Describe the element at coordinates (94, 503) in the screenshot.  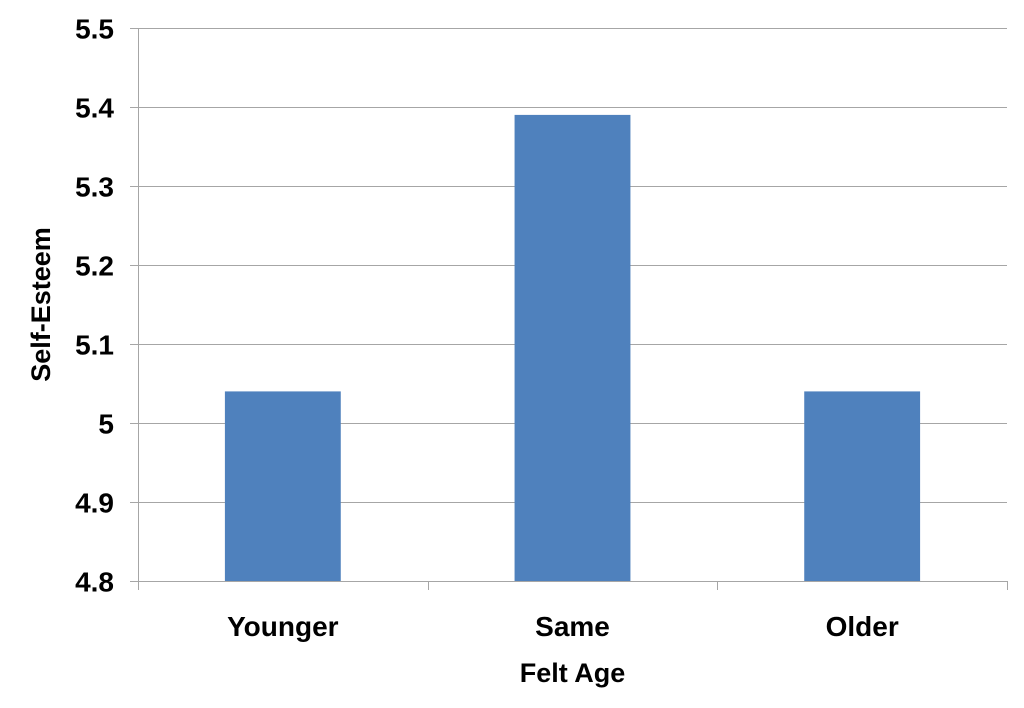
I see `y-tick-label: 4.9` at that location.